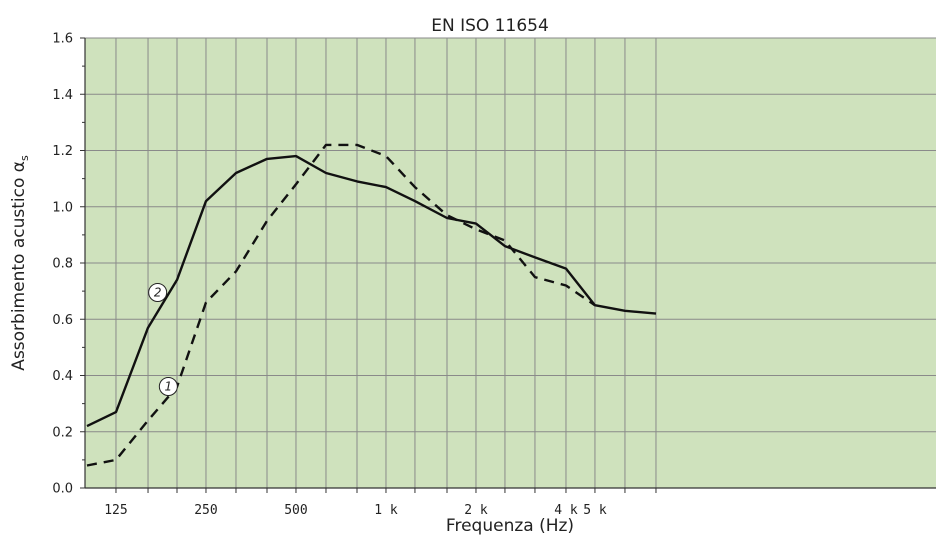 Image resolution: width=936 pixels, height=539 pixels. I want to click on y-axis-label: Assorbimento acustico αs, so click(20, 263).